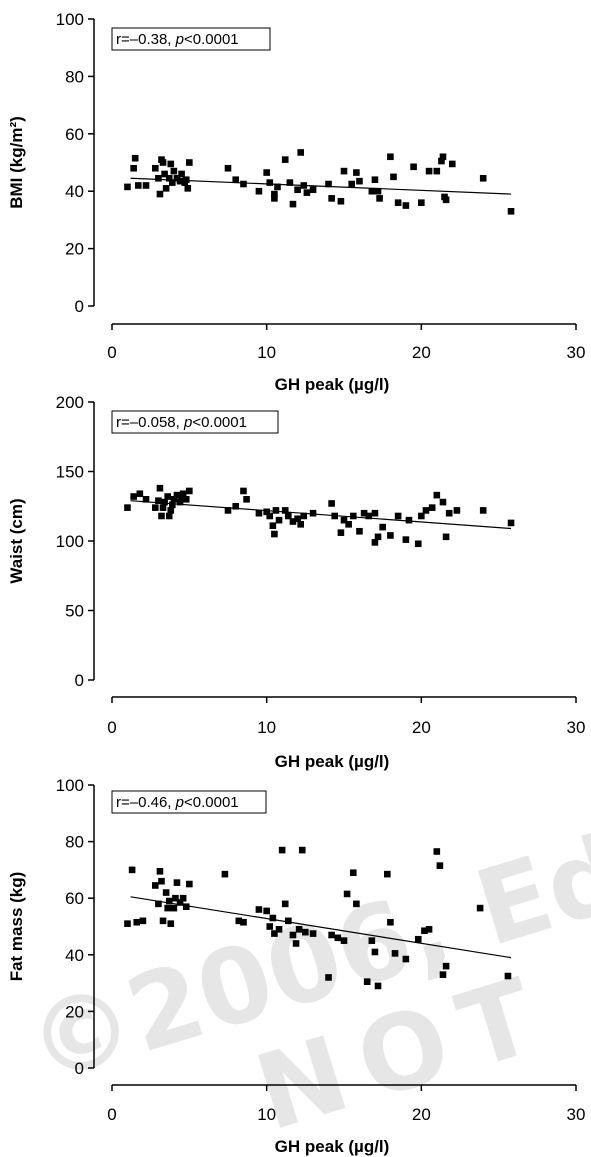 This screenshot has width=591, height=1157. Describe the element at coordinates (177, 39) in the screenshot. I see `stat-annotation: r=–0.38, p<0.0001` at that location.